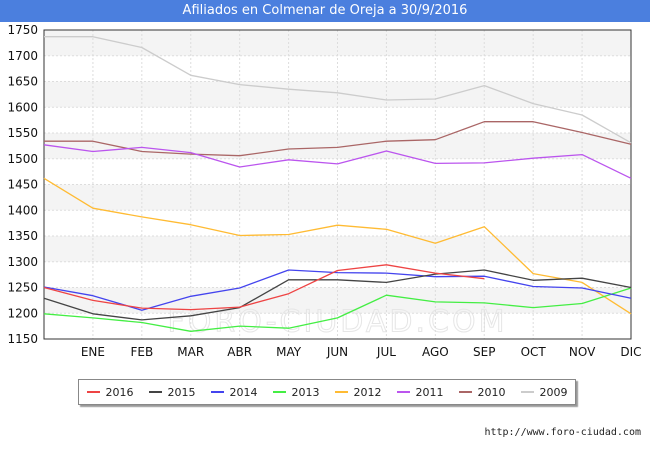  What do you see at coordinates (562, 432) in the screenshot?
I see `source-url: http://www.foro-ciudad.com` at bounding box center [562, 432].